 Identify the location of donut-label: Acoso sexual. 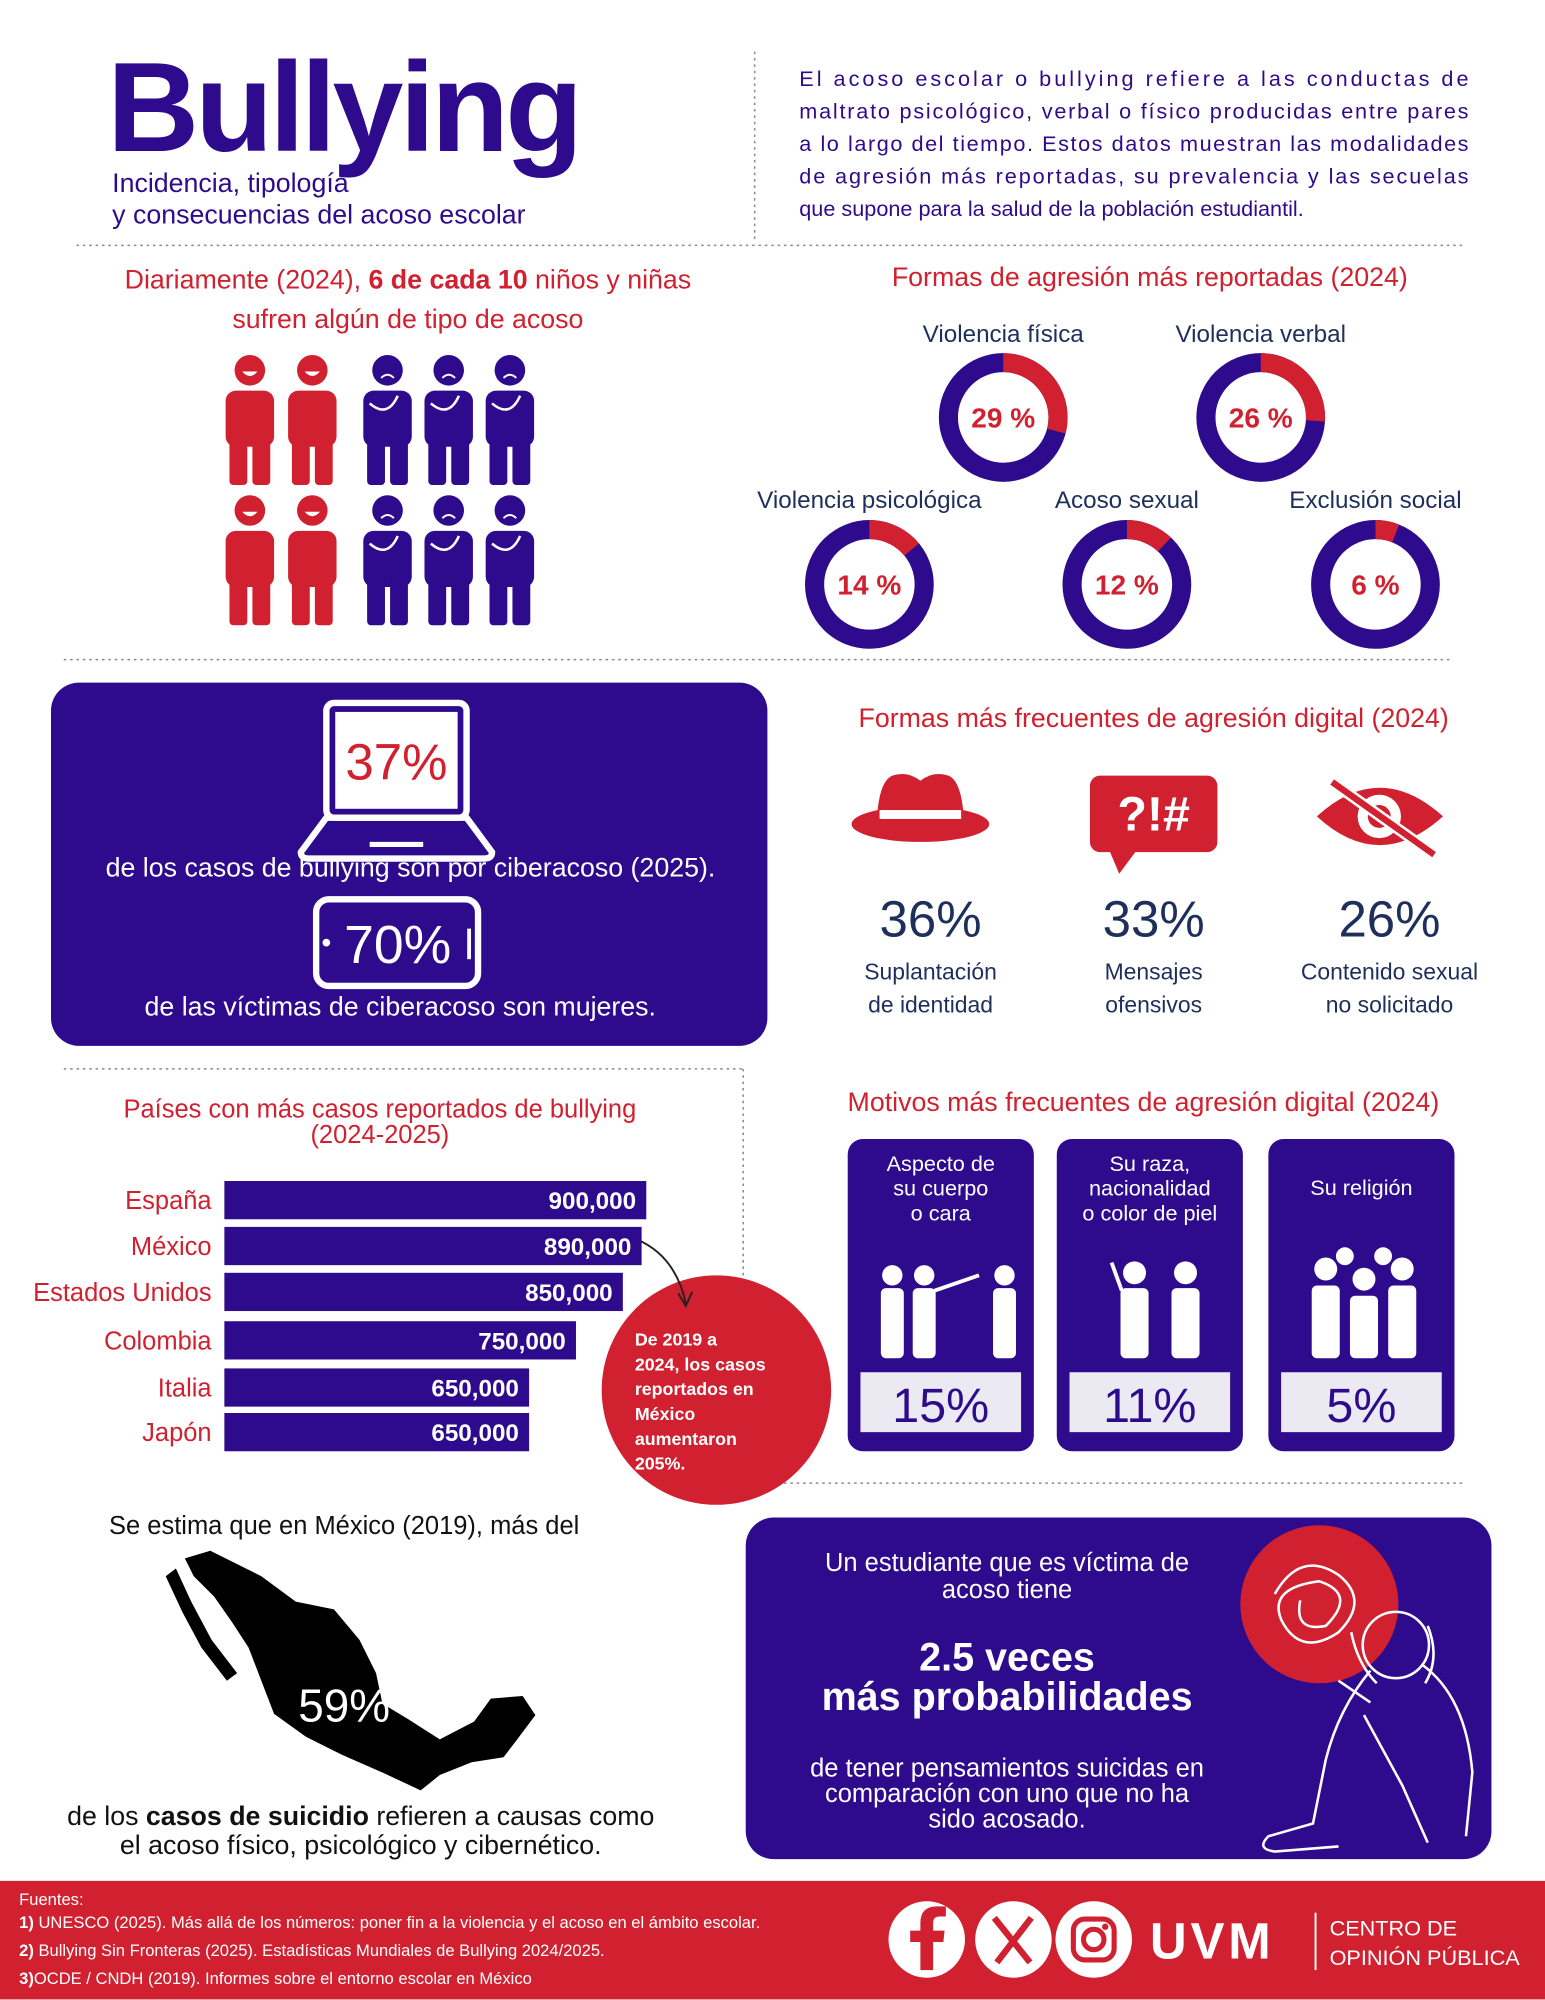
(1127, 500).